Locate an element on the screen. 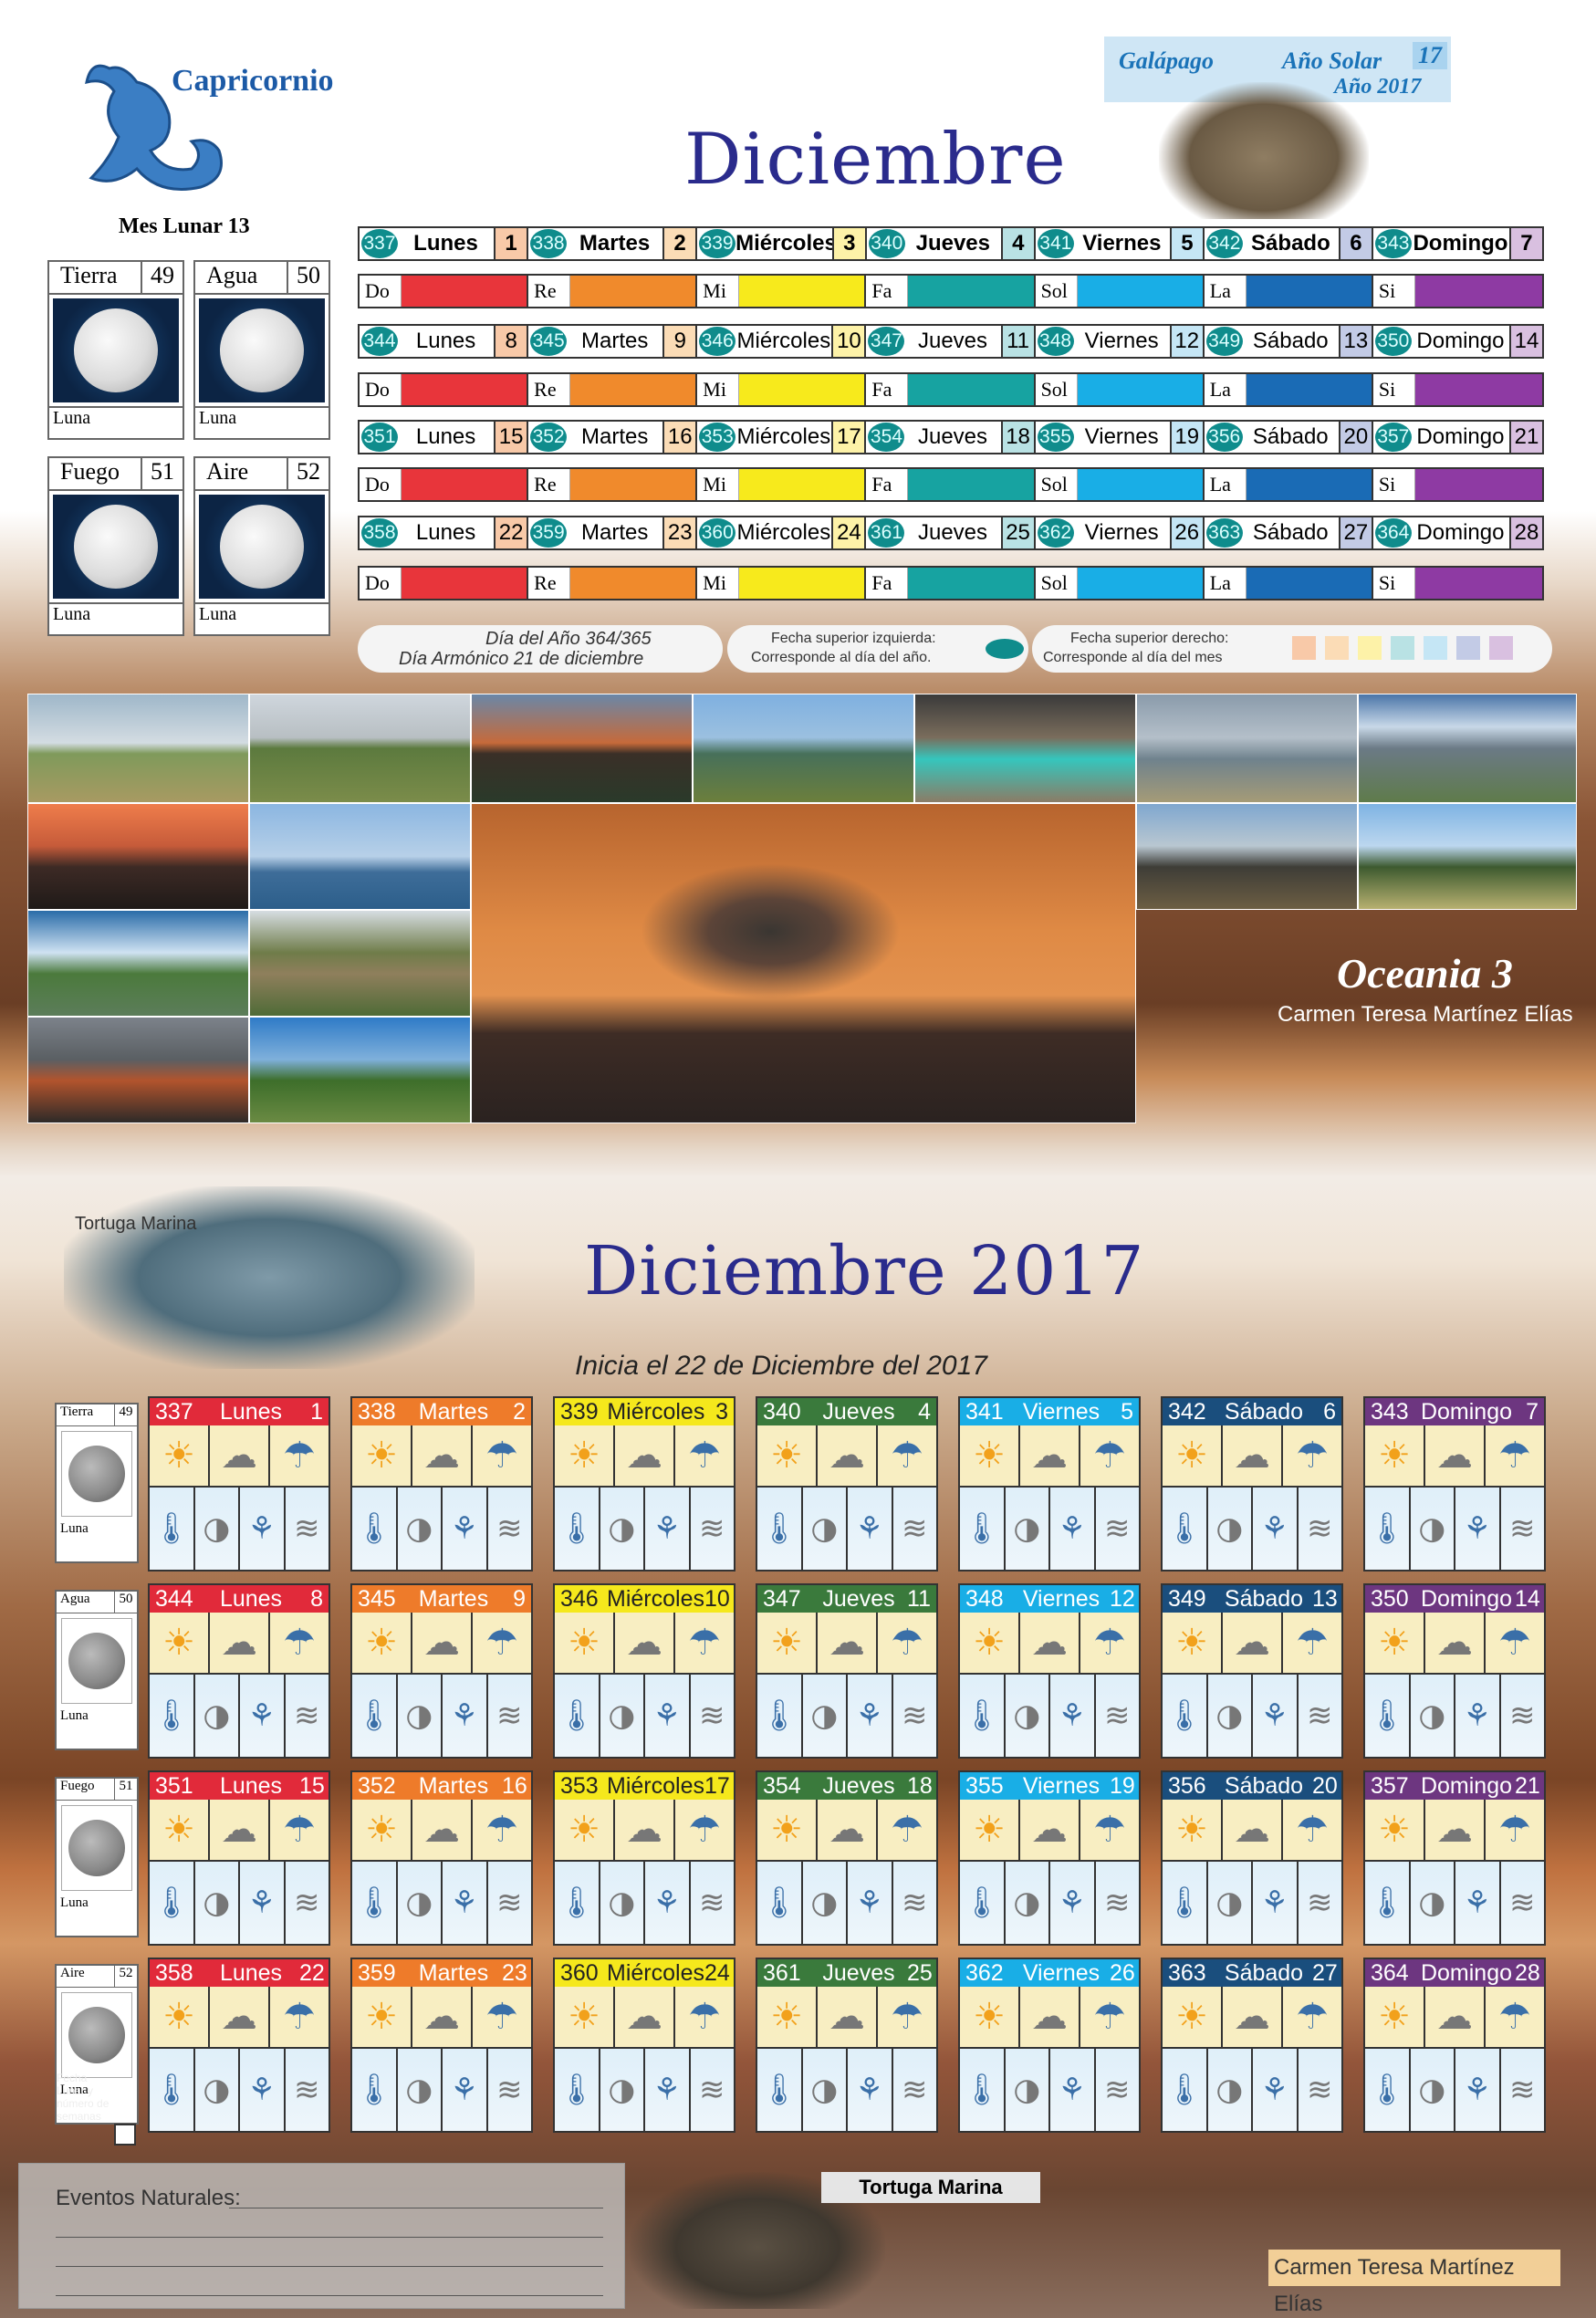 The width and height of the screenshot is (1596, 2318). day-card: 341 Viernes 5 ☀ ☁ ☂ 🌡 ◑ ⚘ ≋ is located at coordinates (1049, 1483).